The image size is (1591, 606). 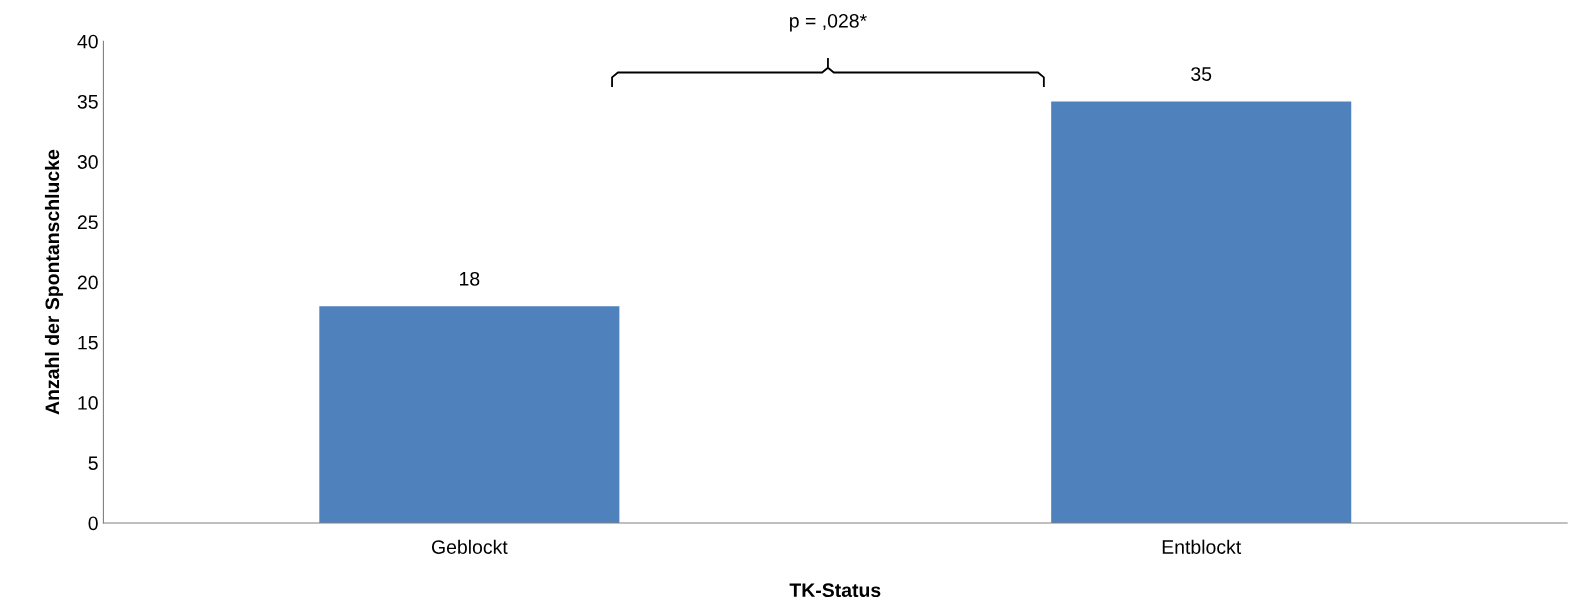 What do you see at coordinates (93, 463) in the screenshot?
I see `y-tick-label: 5` at bounding box center [93, 463].